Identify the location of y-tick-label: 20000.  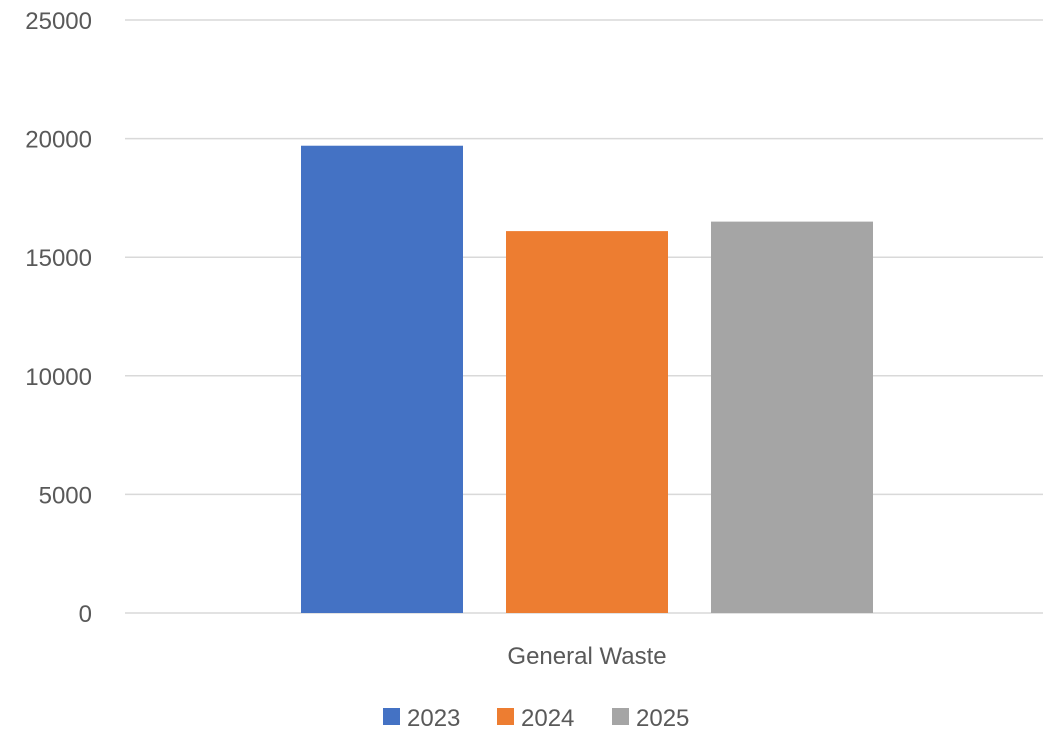
(58, 140).